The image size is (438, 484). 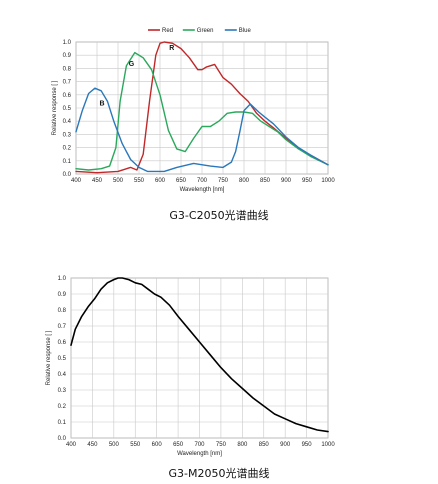 What do you see at coordinates (219, 473) in the screenshot?
I see `chart-2-caption: G3-M2050光谱曲线` at bounding box center [219, 473].